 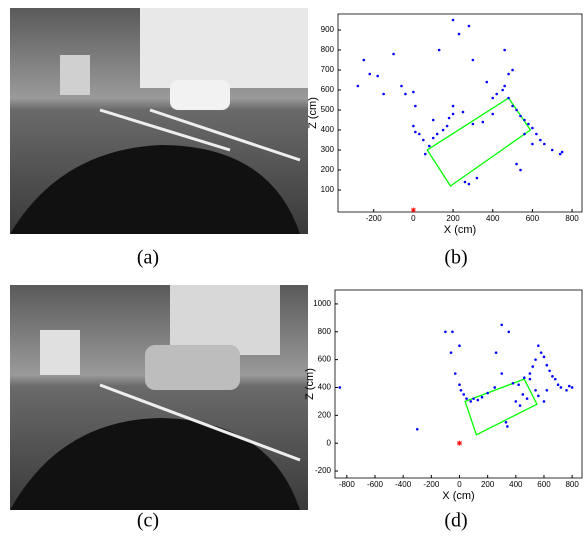 What do you see at coordinates (572, 484) in the screenshot?
I see `x-tick-label: 800` at bounding box center [572, 484].